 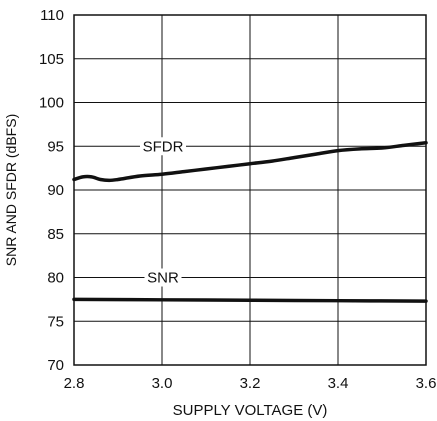 I want to click on x-tick-label-1: 3.0, so click(x=162, y=383).